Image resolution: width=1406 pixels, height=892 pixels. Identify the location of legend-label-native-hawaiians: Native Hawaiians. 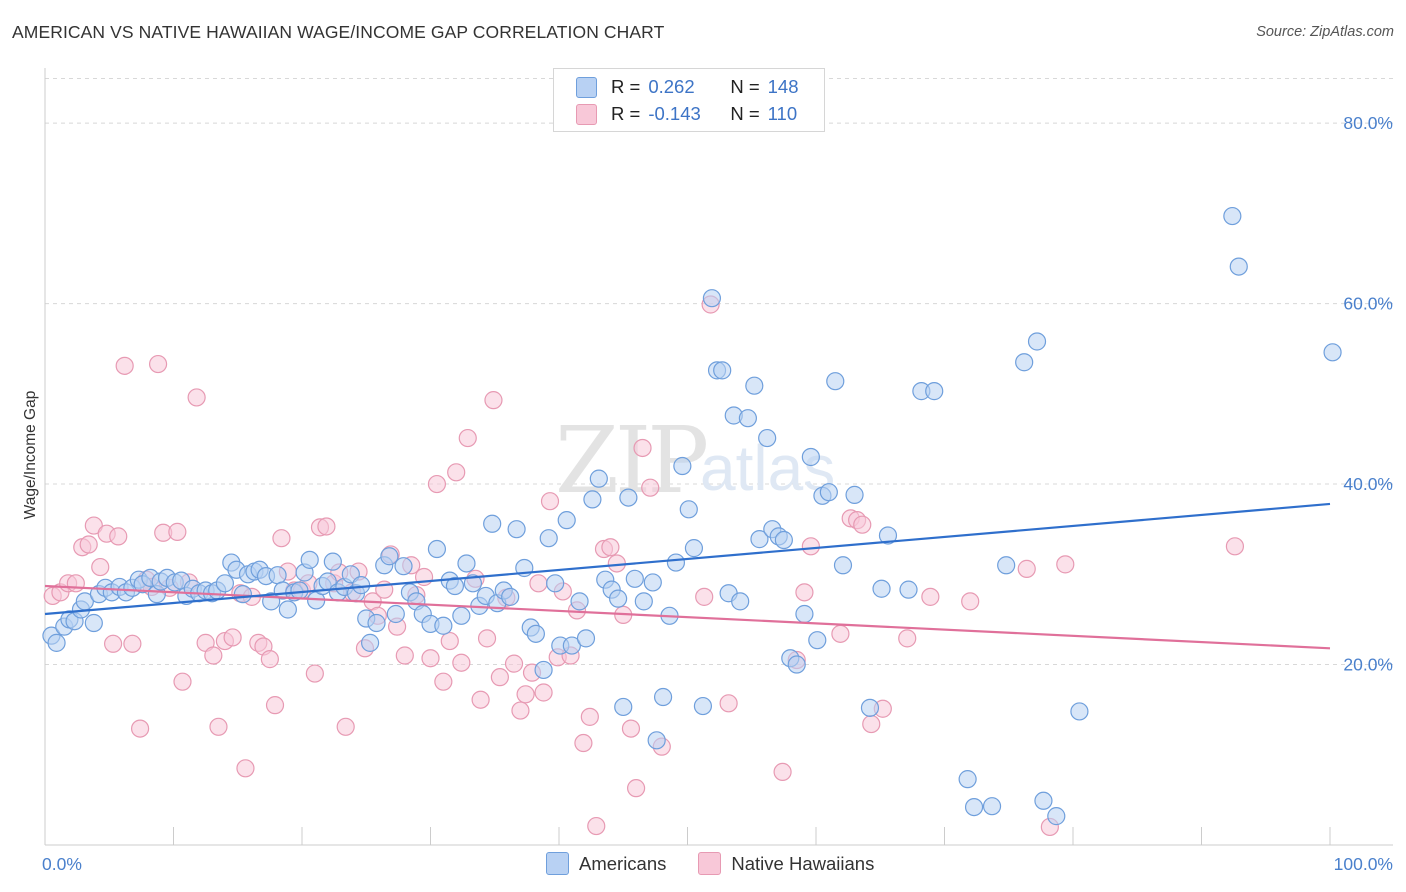
(803, 863).